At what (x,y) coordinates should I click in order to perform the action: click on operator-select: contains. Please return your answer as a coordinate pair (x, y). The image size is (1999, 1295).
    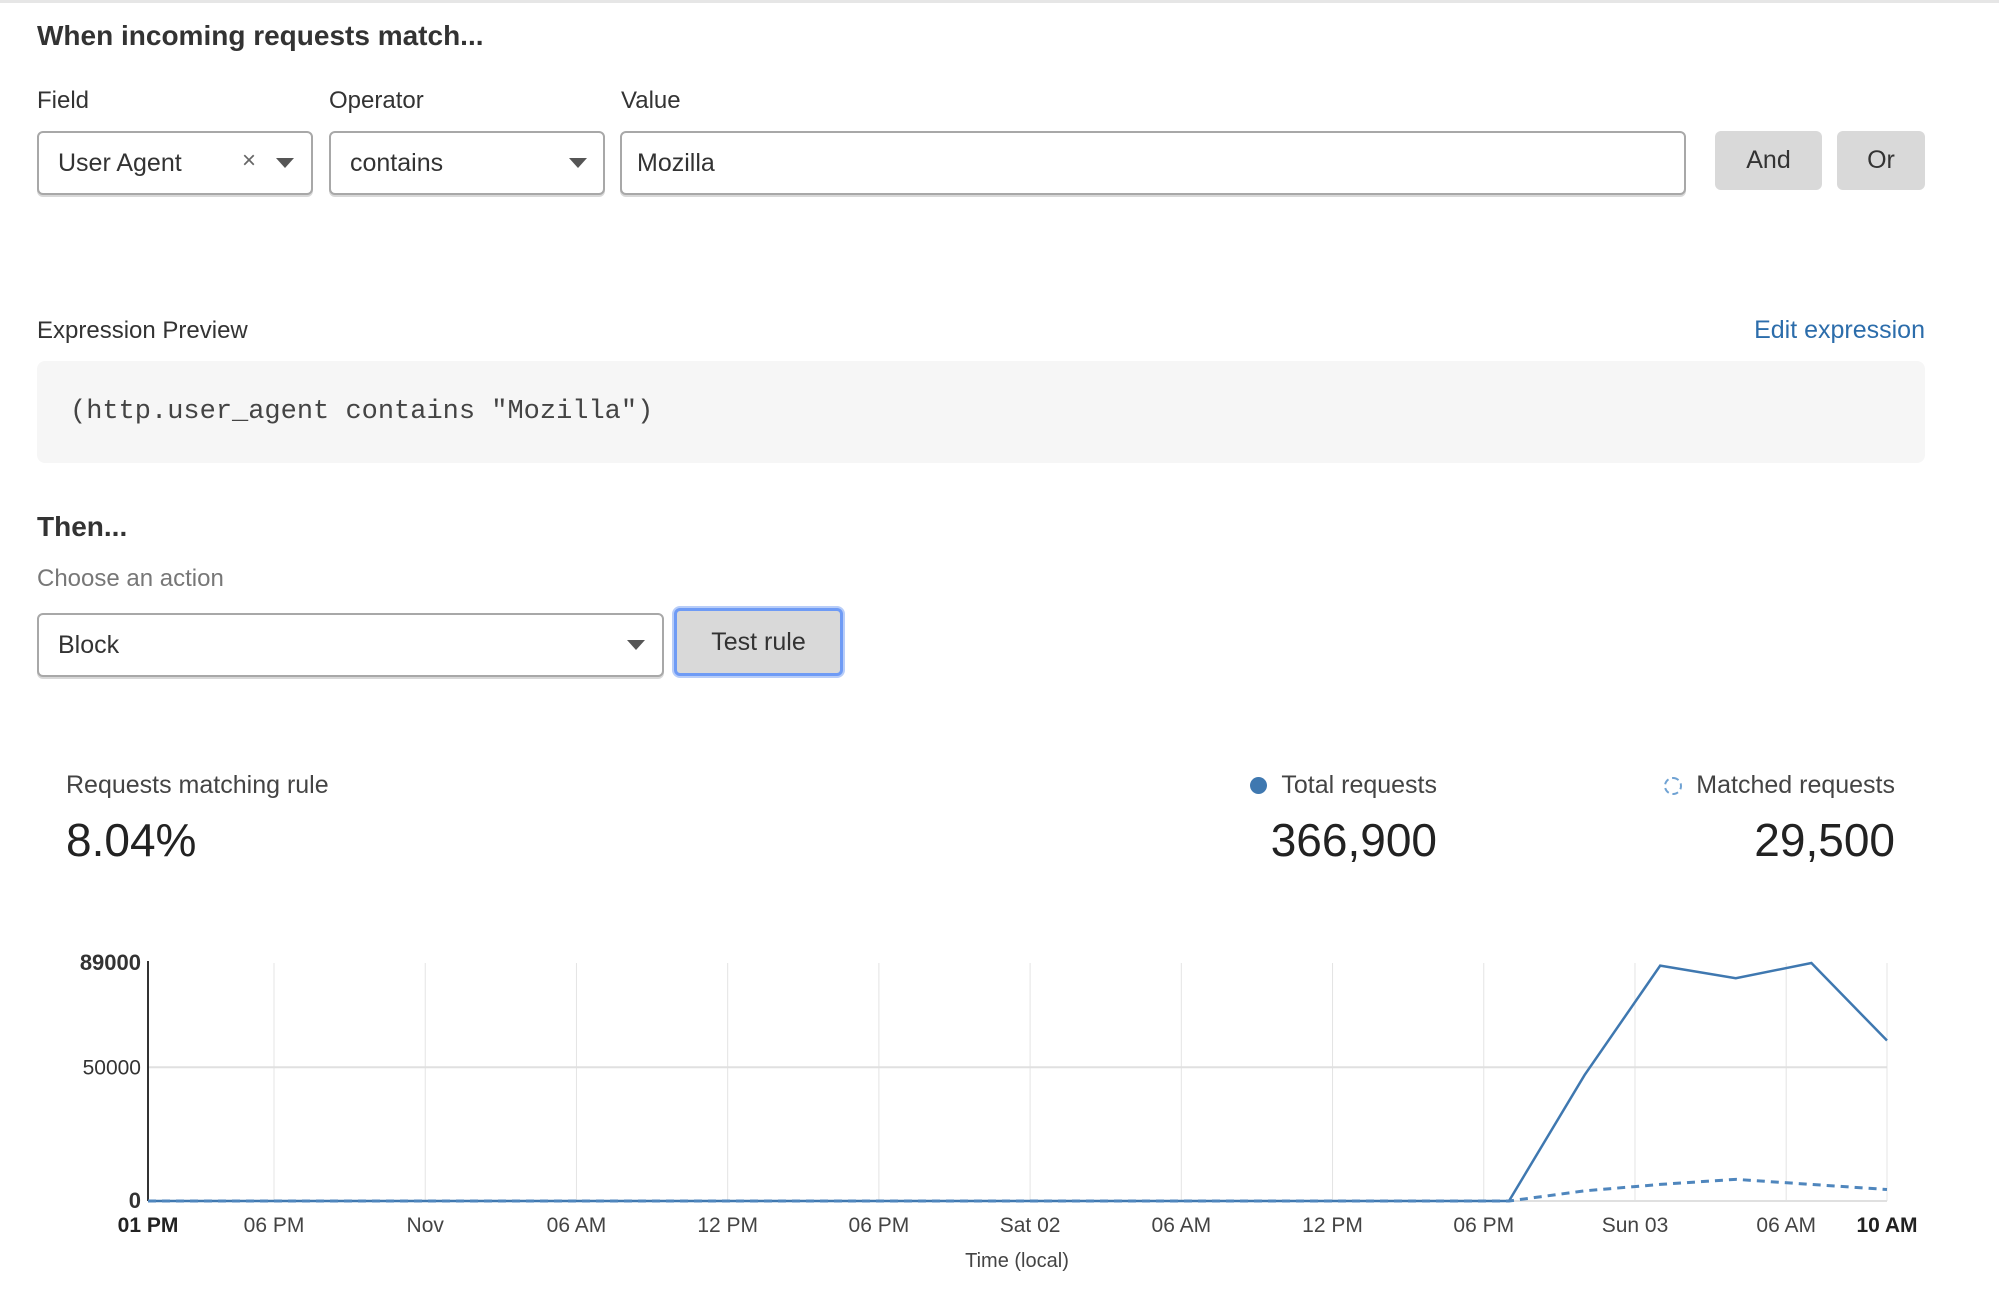
    Looking at the image, I should click on (467, 163).